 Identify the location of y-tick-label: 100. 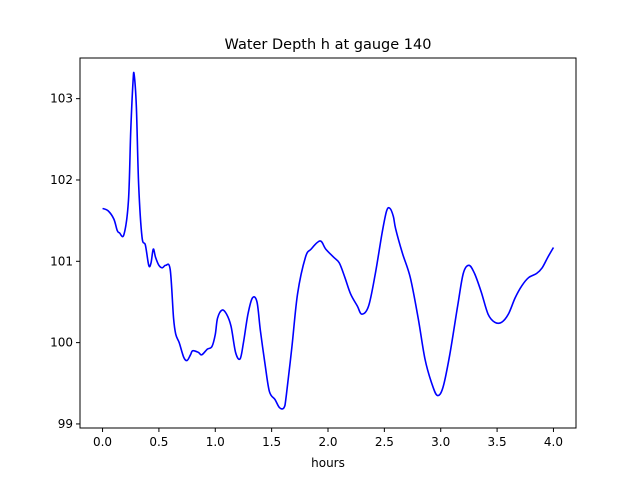
(61, 343).